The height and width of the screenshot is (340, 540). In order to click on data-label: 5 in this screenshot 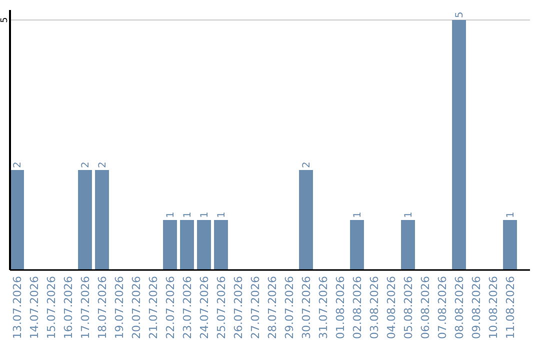, I will do `click(460, 15)`.